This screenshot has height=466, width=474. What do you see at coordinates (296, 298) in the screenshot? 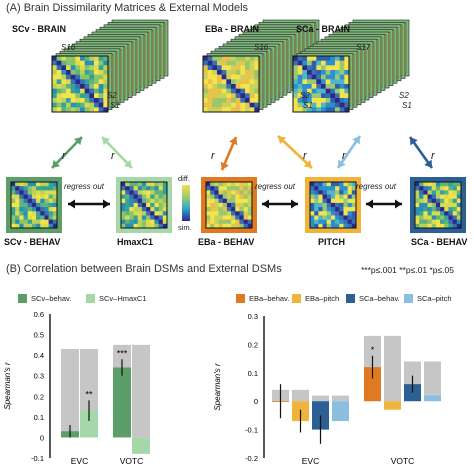
I see `legend-swatch-eba-pitch` at bounding box center [296, 298].